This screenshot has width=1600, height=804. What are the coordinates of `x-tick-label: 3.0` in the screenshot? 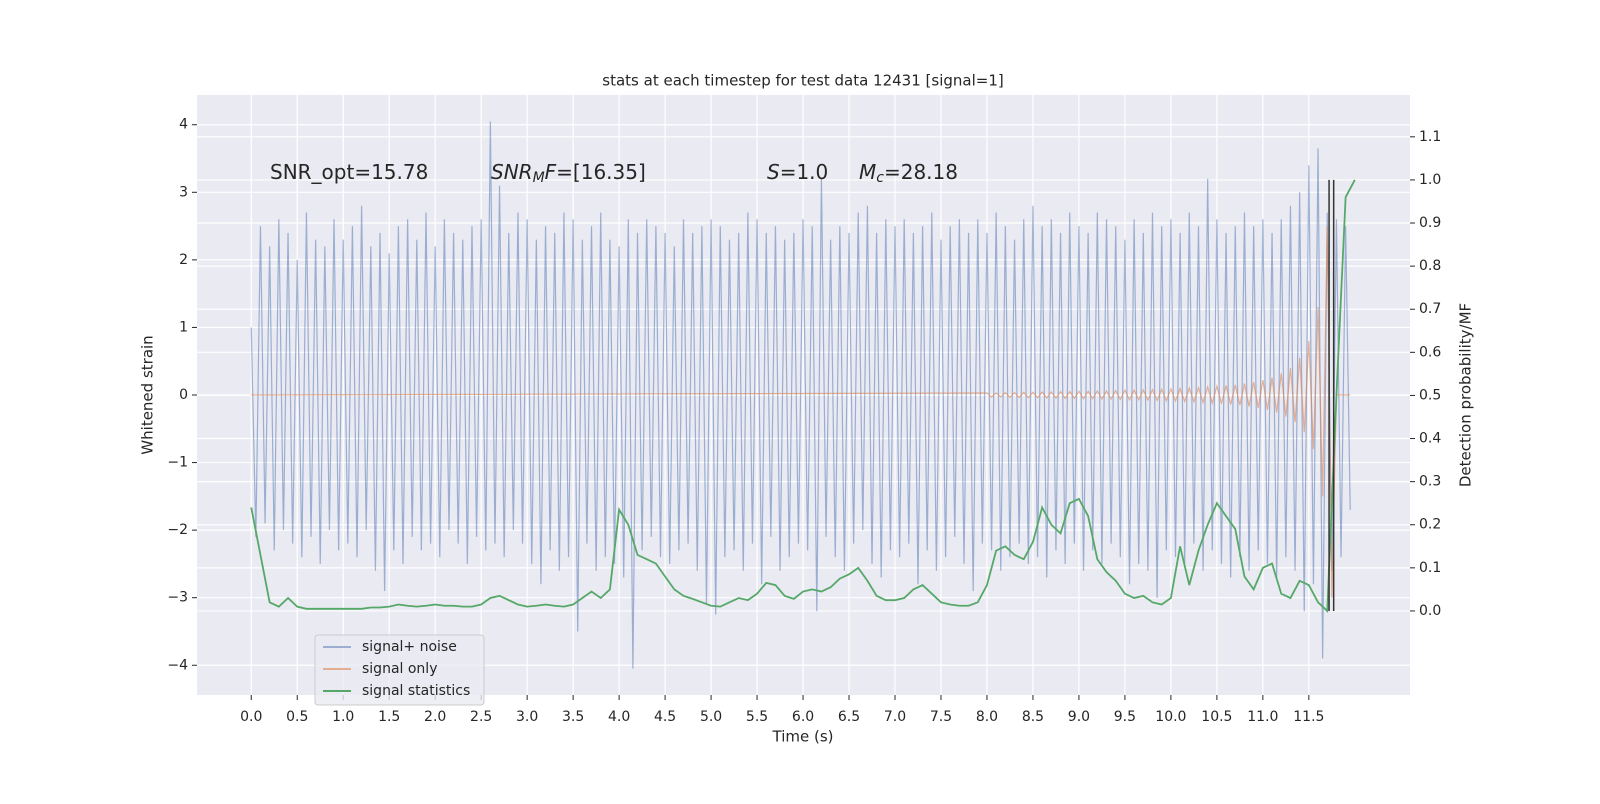 It's located at (527, 717).